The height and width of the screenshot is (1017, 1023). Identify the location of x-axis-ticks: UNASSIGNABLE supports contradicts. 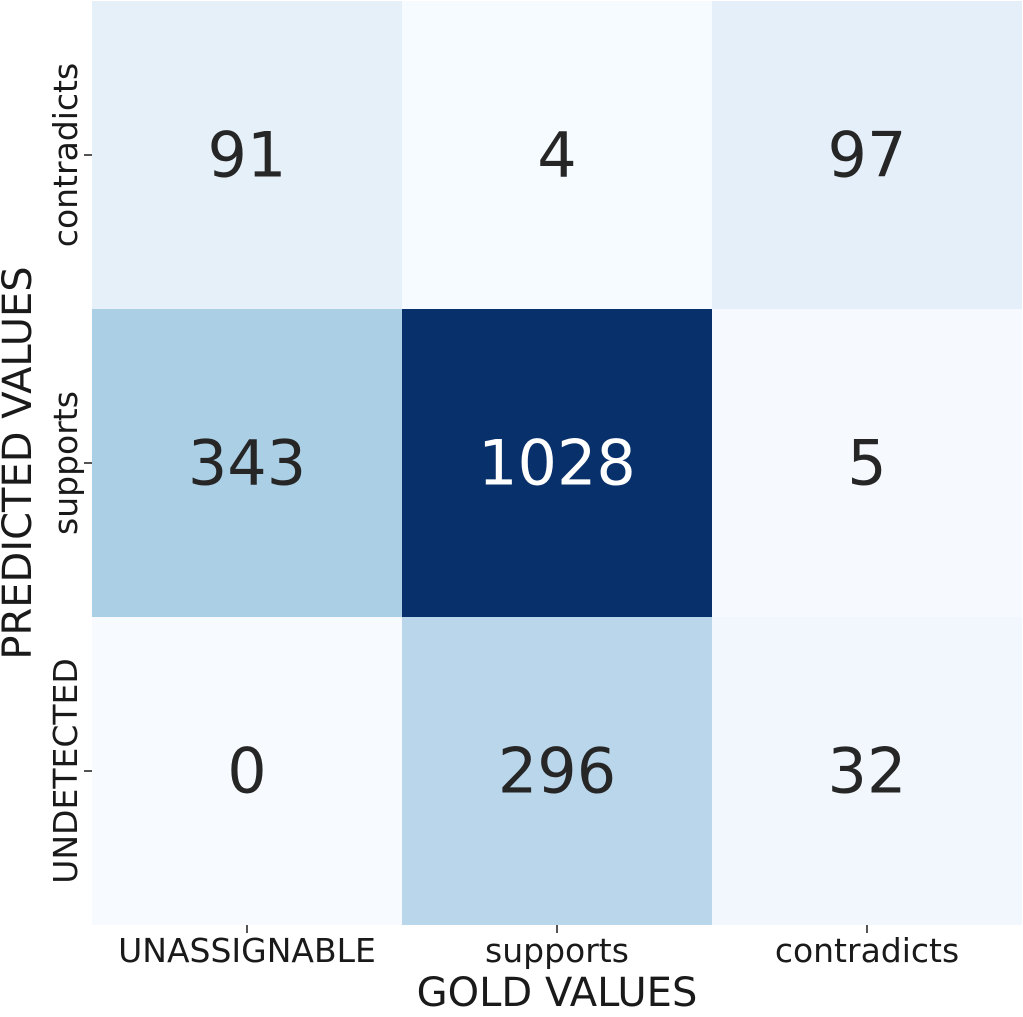
(538, 947).